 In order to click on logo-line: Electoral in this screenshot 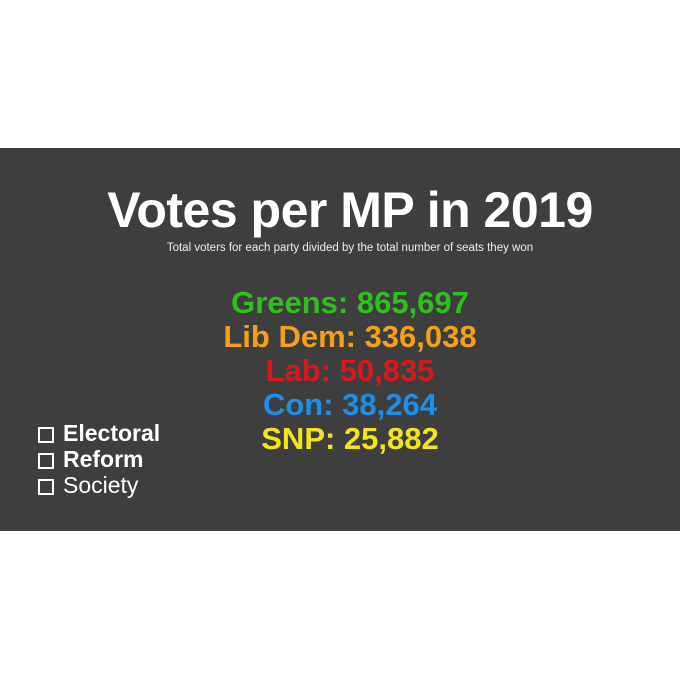, I will do `click(99, 433)`.